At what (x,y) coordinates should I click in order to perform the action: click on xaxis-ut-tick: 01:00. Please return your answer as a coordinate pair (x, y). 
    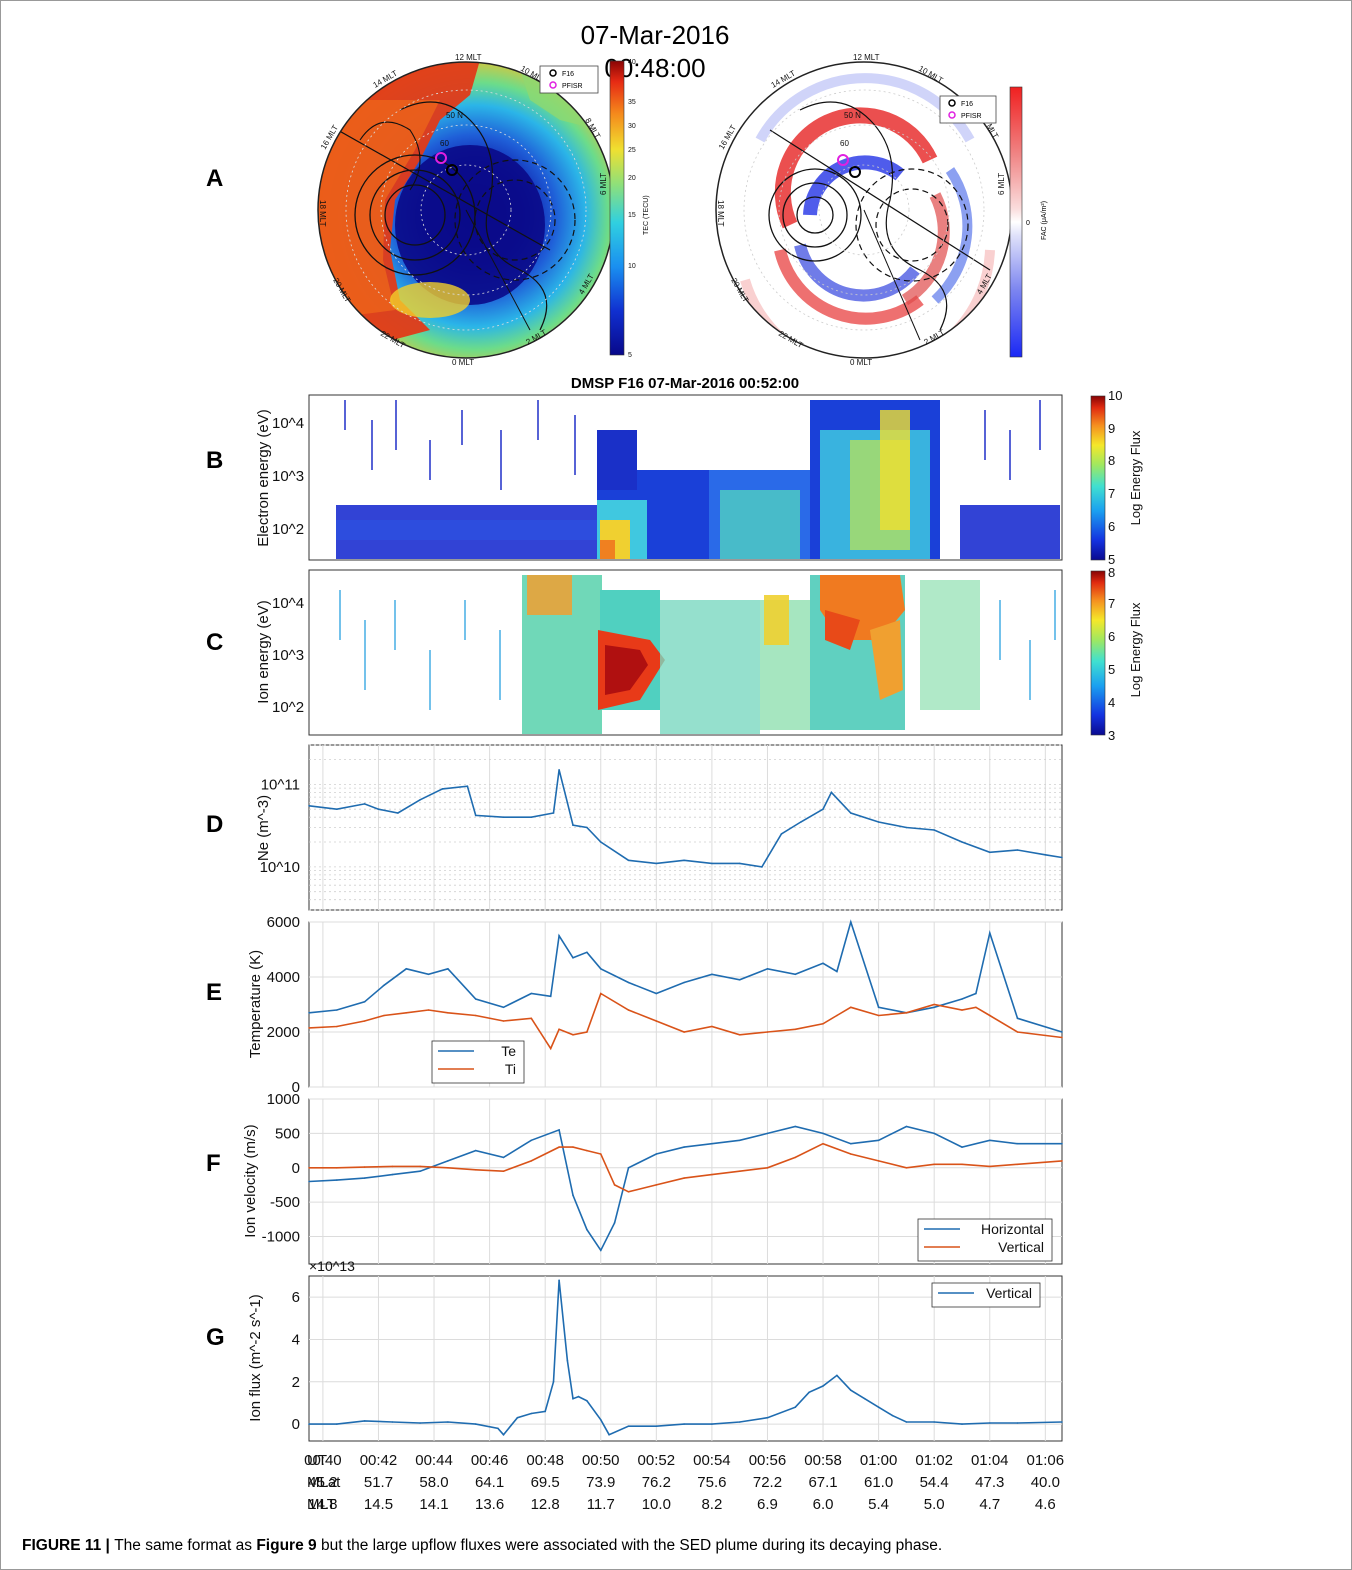
    Looking at the image, I should click on (879, 1460).